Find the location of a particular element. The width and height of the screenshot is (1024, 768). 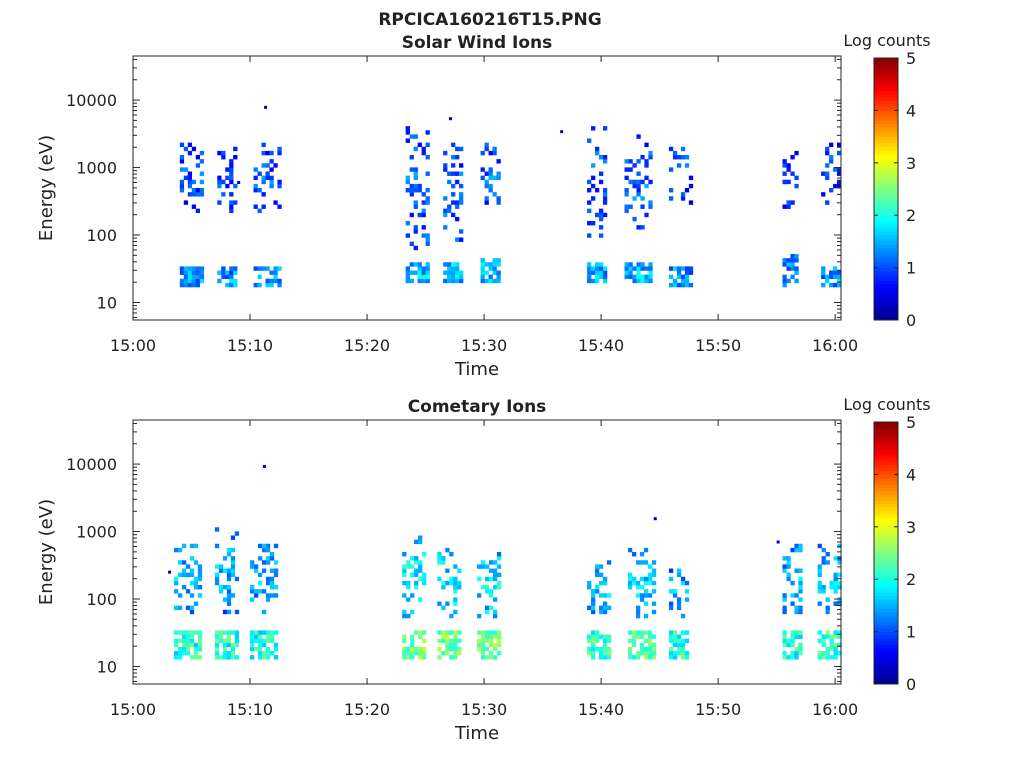

x-tick-label: 15:10 is located at coordinates (250, 709).